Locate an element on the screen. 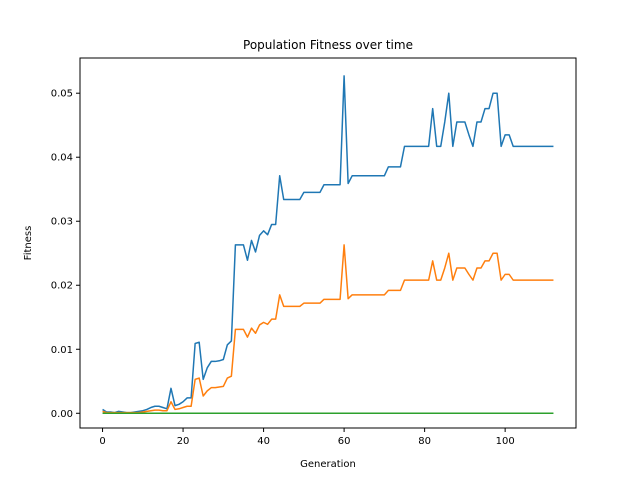 The height and width of the screenshot is (480, 640). y-tick-label: 0.02 is located at coordinates (62, 286).